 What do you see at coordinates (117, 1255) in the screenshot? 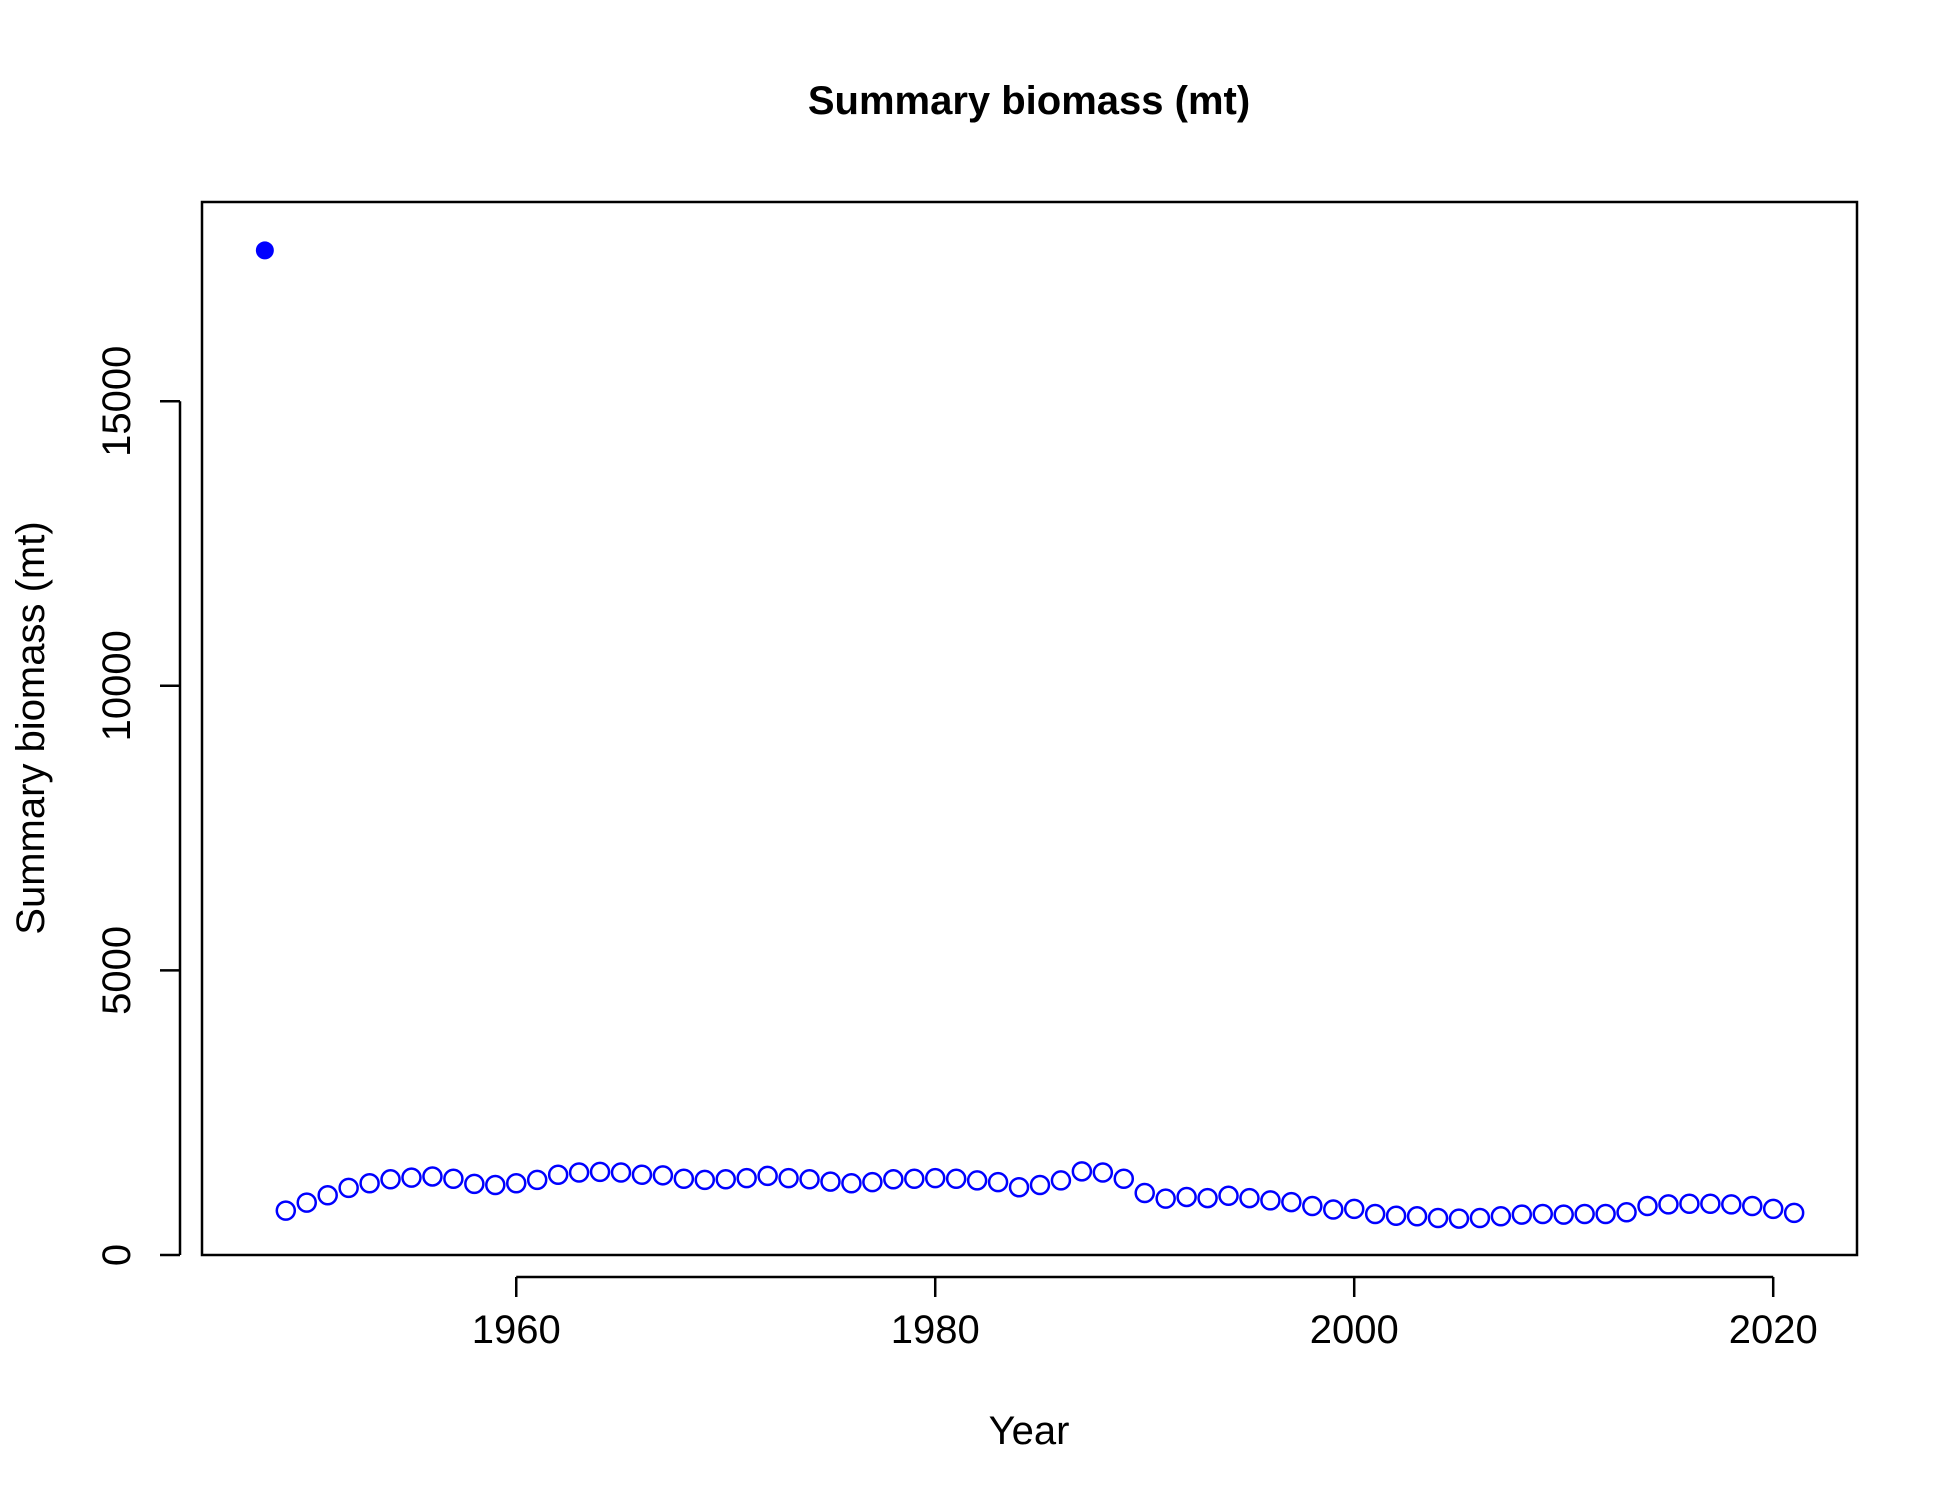
I see `y-tick-label: 0` at bounding box center [117, 1255].